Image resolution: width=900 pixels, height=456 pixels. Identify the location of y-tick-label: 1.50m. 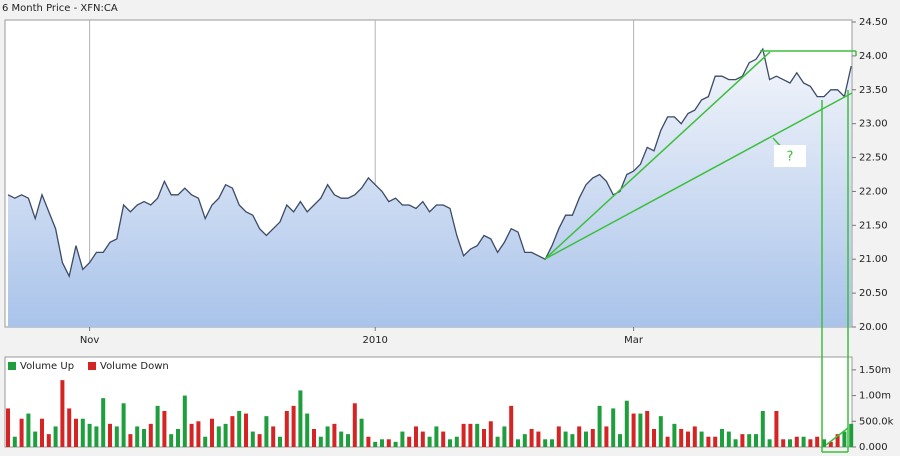
(875, 370).